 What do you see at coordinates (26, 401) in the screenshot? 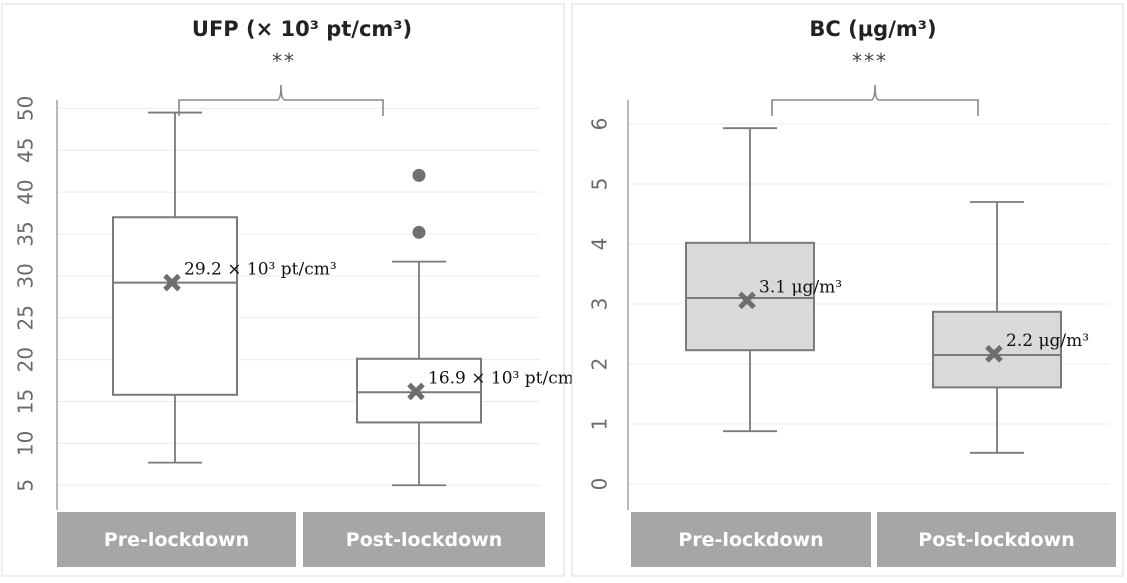
I see `ufp-y-tick-label: 15` at bounding box center [26, 401].